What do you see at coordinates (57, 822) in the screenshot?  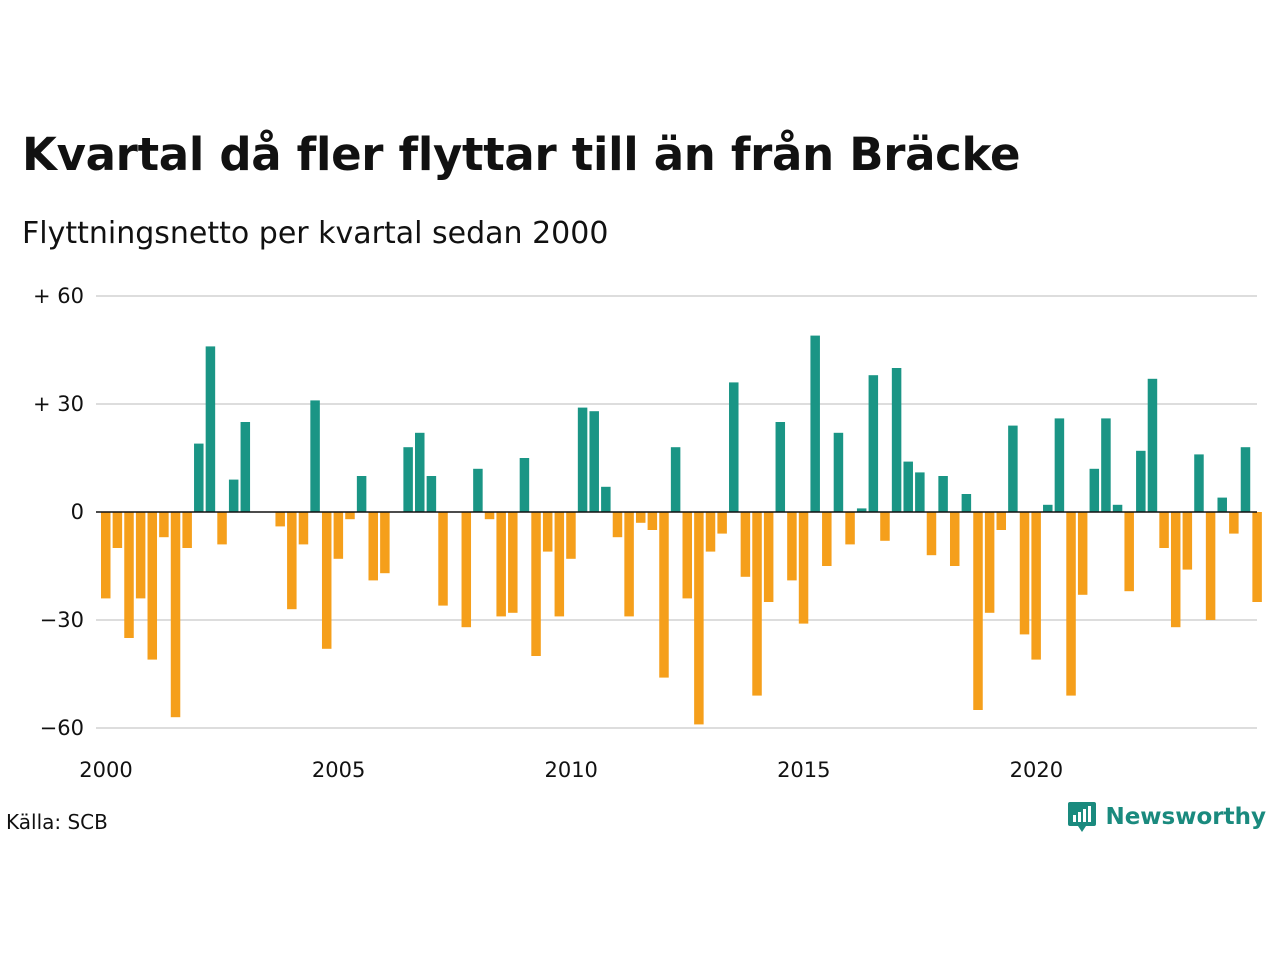 I see `source-note: Källa: SCB` at bounding box center [57, 822].